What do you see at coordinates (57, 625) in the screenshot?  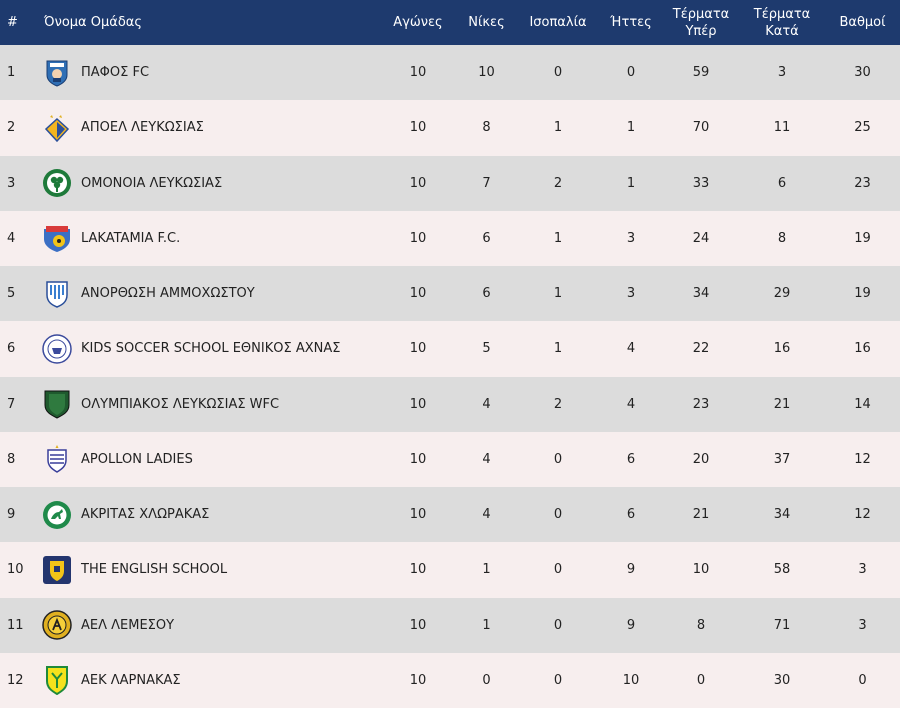 I see `ael-crest-icon` at bounding box center [57, 625].